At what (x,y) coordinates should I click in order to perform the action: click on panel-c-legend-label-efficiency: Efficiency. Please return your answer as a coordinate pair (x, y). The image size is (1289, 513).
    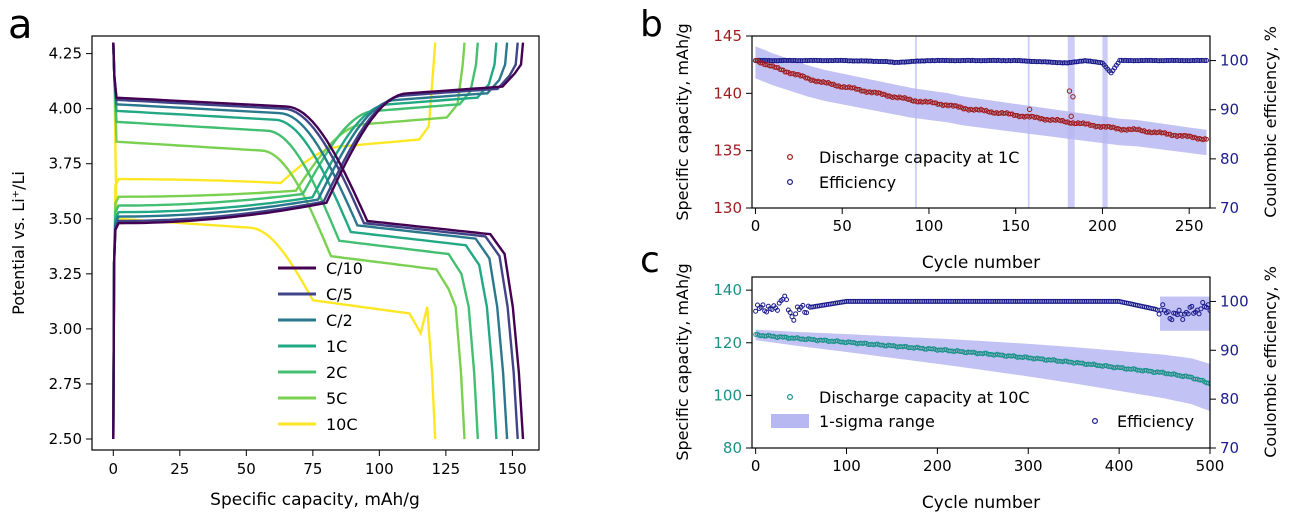
    Looking at the image, I should click on (1155, 421).